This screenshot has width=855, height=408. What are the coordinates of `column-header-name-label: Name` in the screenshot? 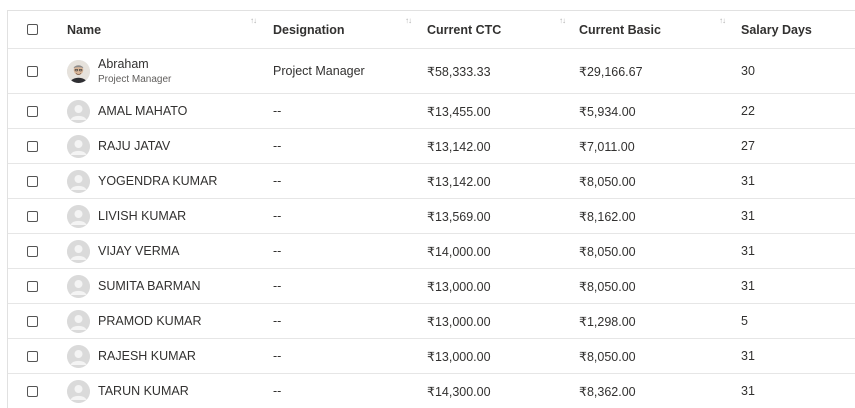 It's located at (84, 29).